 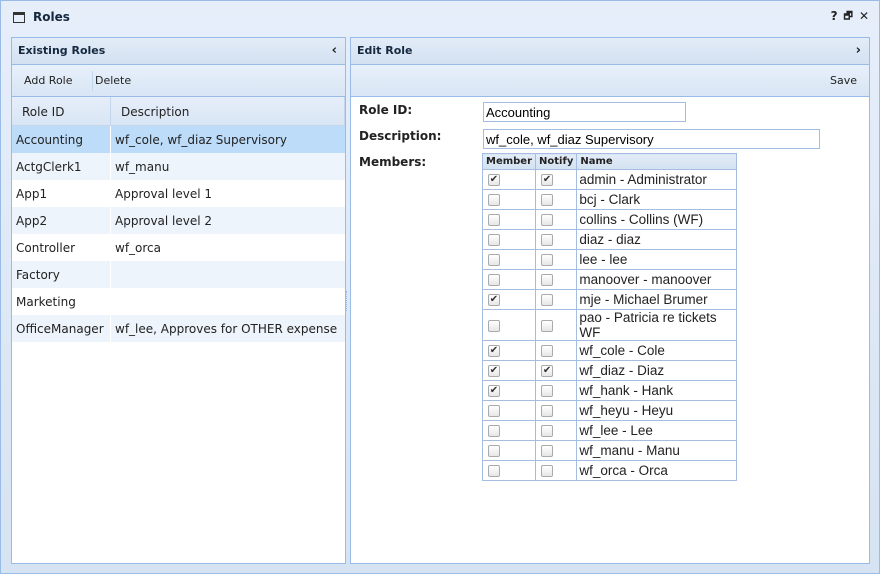 What do you see at coordinates (228, 111) in the screenshot?
I see `column-description: Description` at bounding box center [228, 111].